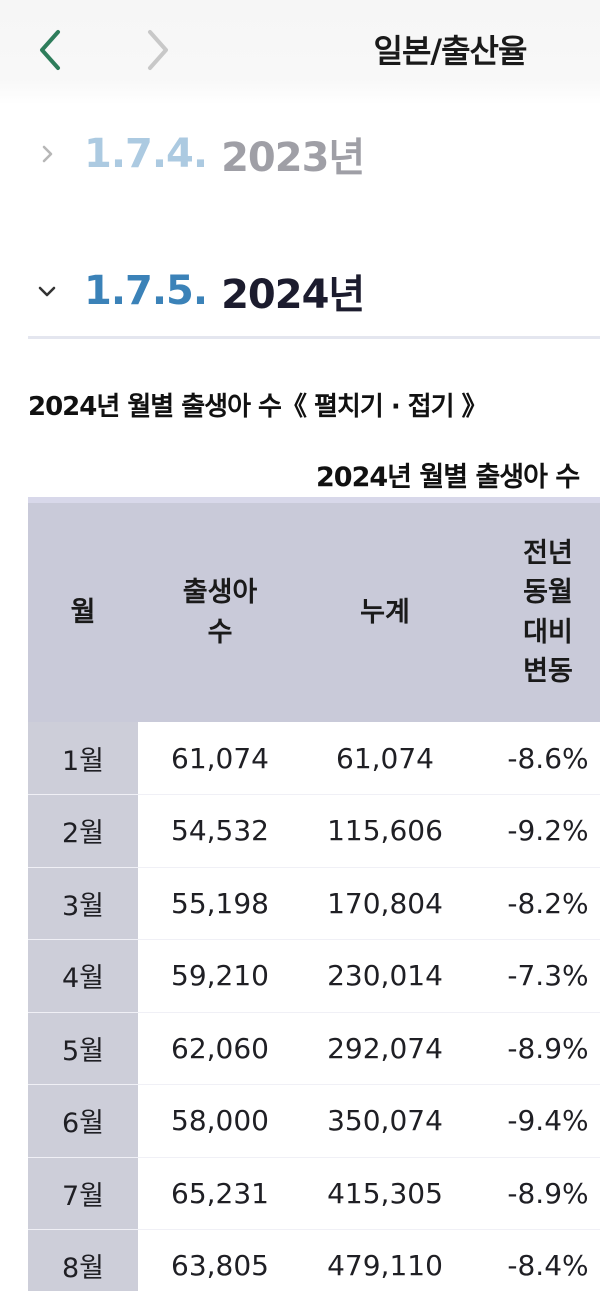 The height and width of the screenshot is (1291, 600). I want to click on section-heading-2023: 1.7.4. 2023년, so click(198, 154).